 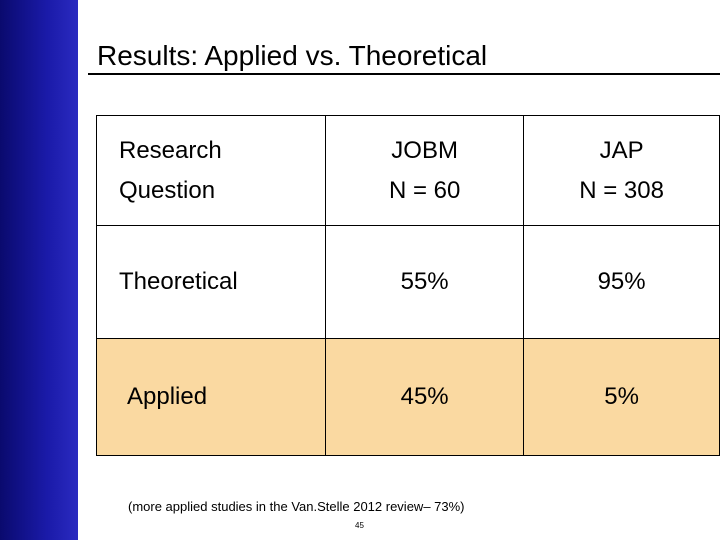 What do you see at coordinates (170, 150) in the screenshot?
I see `cell-line: Research` at bounding box center [170, 150].